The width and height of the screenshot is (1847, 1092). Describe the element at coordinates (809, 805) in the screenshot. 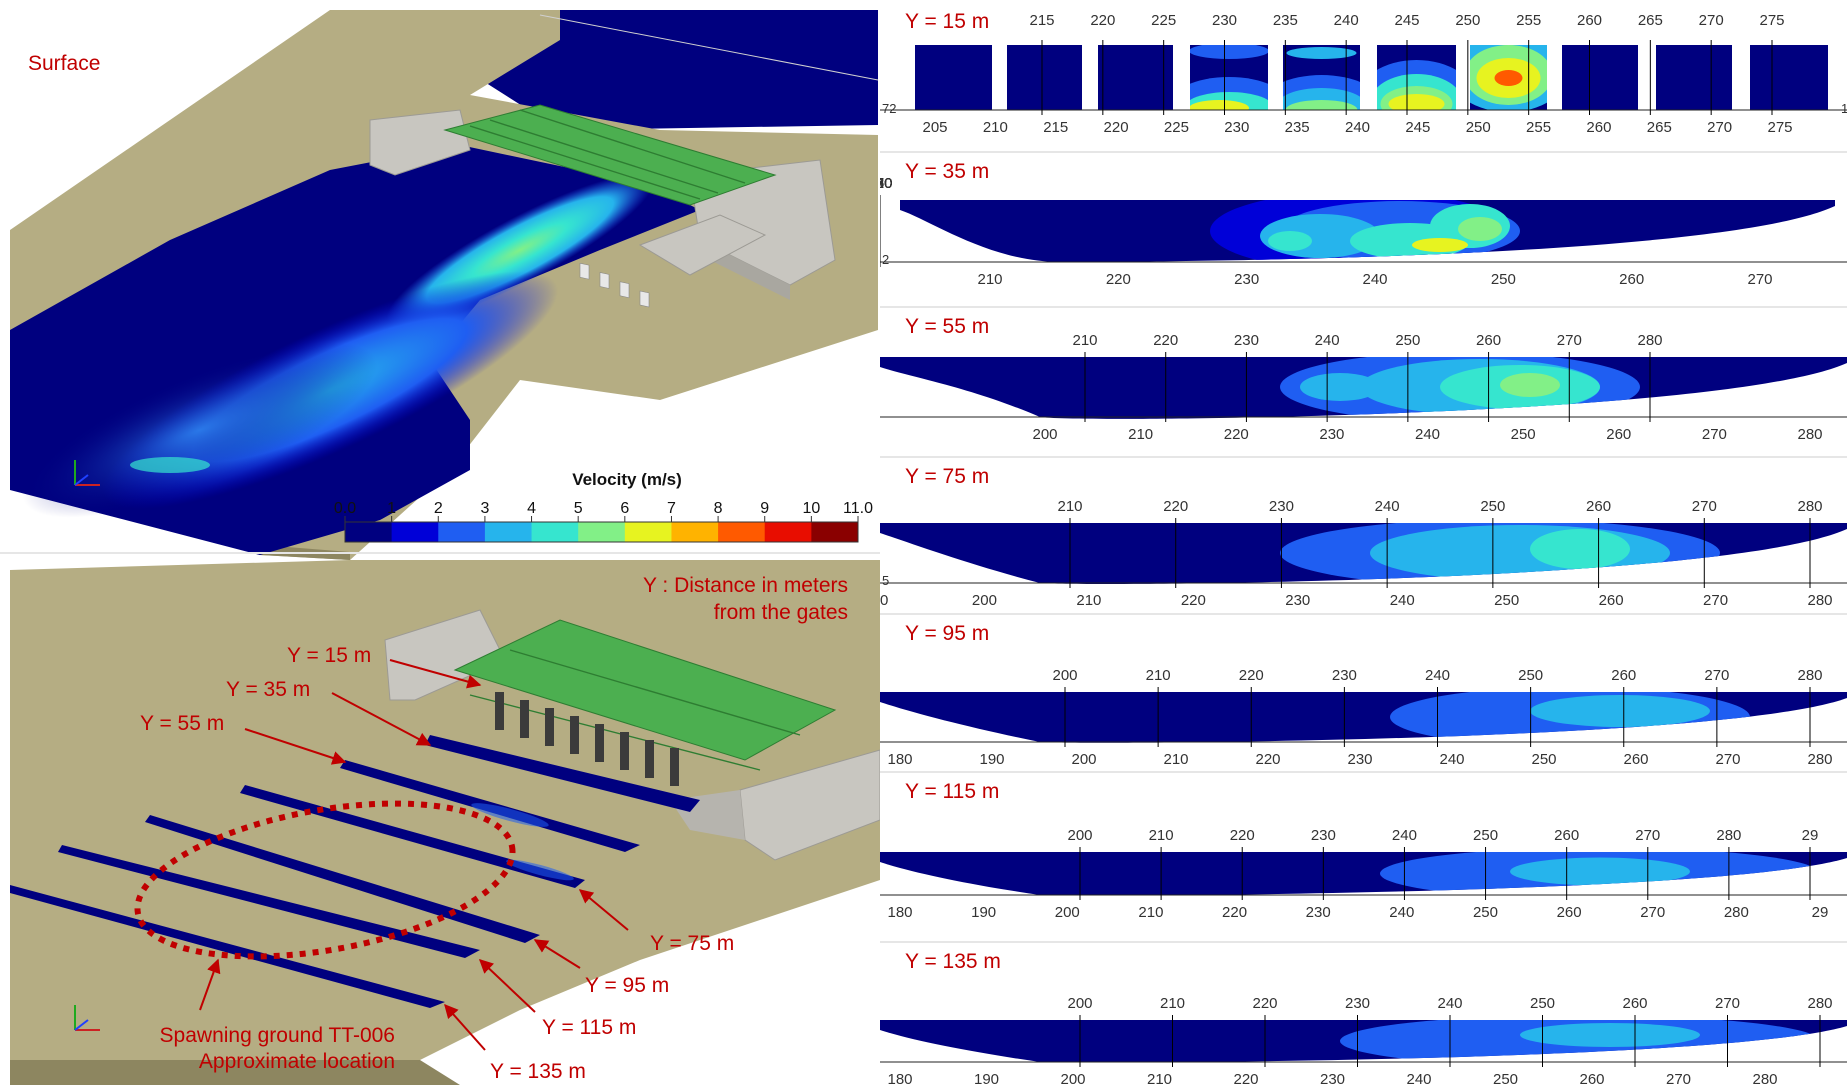

I see `dam-right-block` at that location.